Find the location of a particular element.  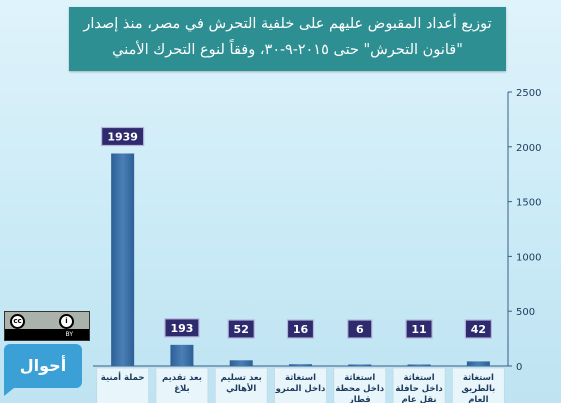

svg-text: نقل عام is located at coordinates (419, 399).